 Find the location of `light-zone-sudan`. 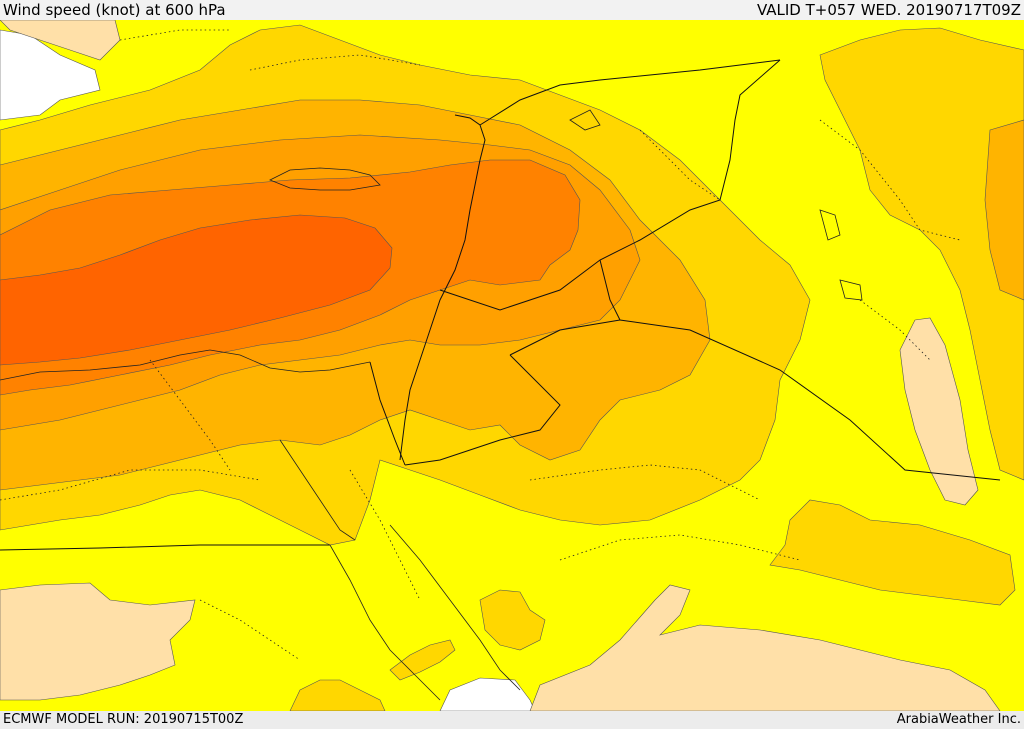

light-zone-sudan is located at coordinates (98, 641).